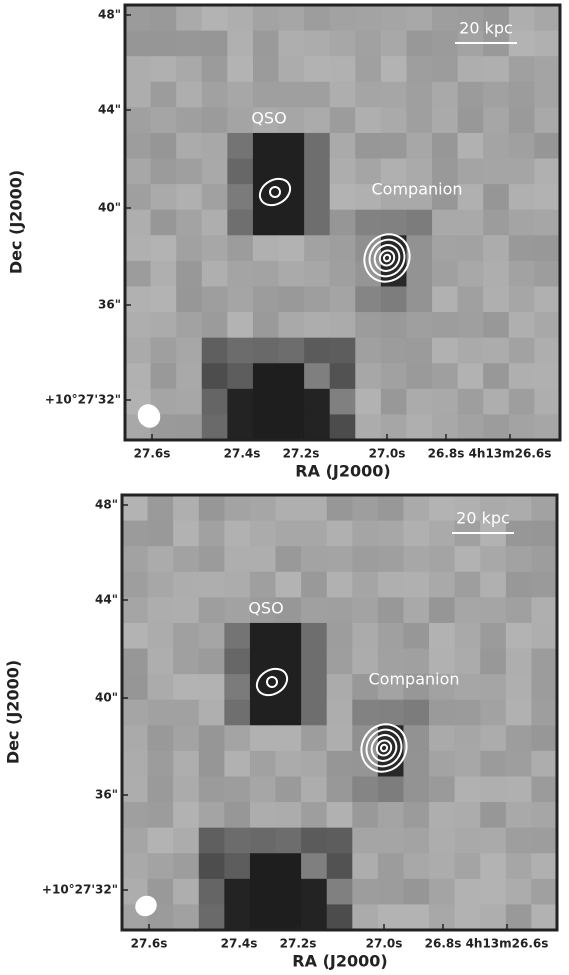  Describe the element at coordinates (106, 698) in the screenshot. I see `y-tick-label: 40"` at that location.